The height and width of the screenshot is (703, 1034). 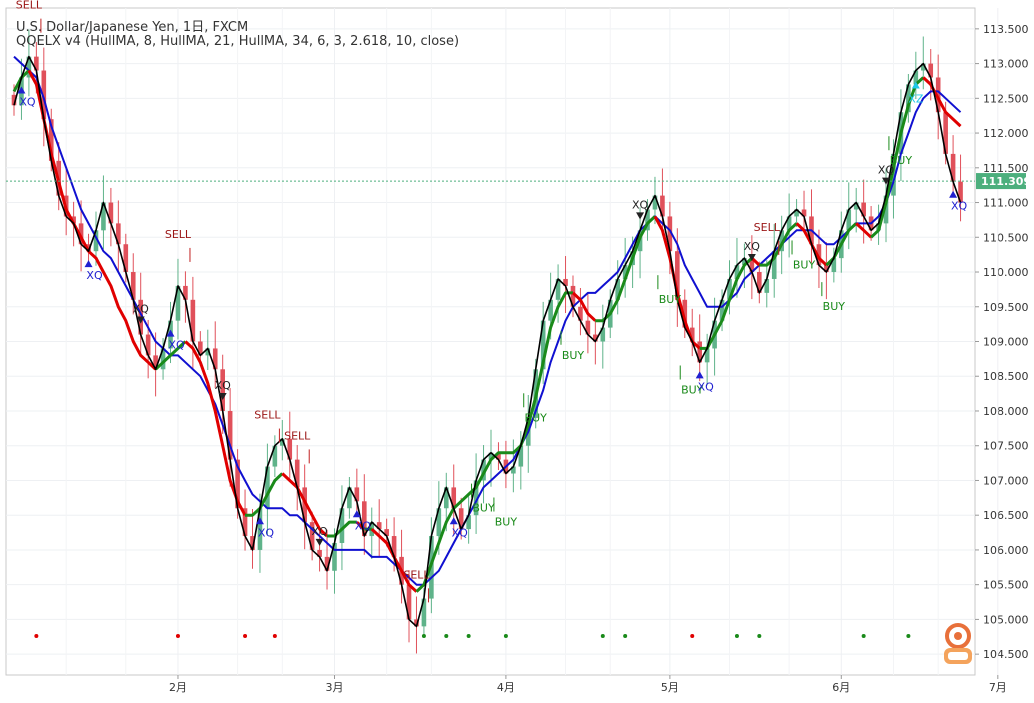 What do you see at coordinates (334, 687) in the screenshot?
I see `time-label: 3月` at bounding box center [334, 687].